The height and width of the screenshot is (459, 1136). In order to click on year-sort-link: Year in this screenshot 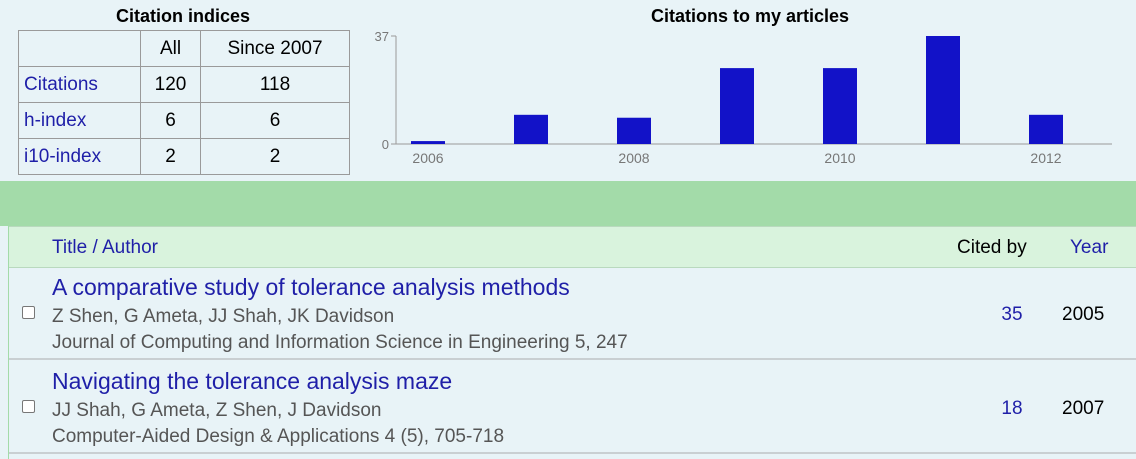, I will do `click(1089, 247)`.